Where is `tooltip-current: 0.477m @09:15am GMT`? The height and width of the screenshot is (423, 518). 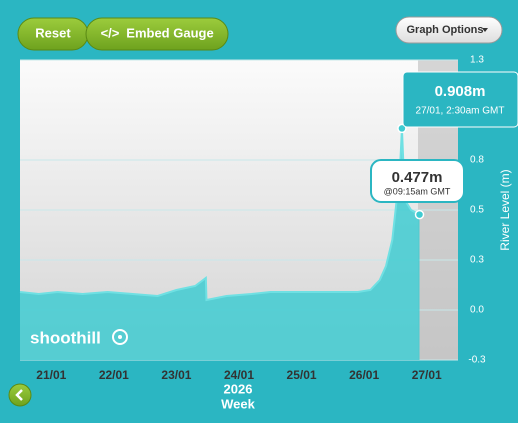 tooltip-current: 0.477m @09:15am GMT is located at coordinates (417, 181).